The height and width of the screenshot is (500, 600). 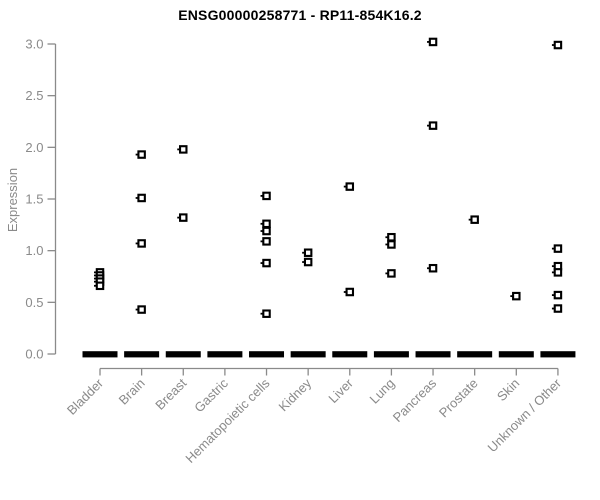 What do you see at coordinates (340, 390) in the screenshot?
I see `x-tick-label: Liver` at bounding box center [340, 390].